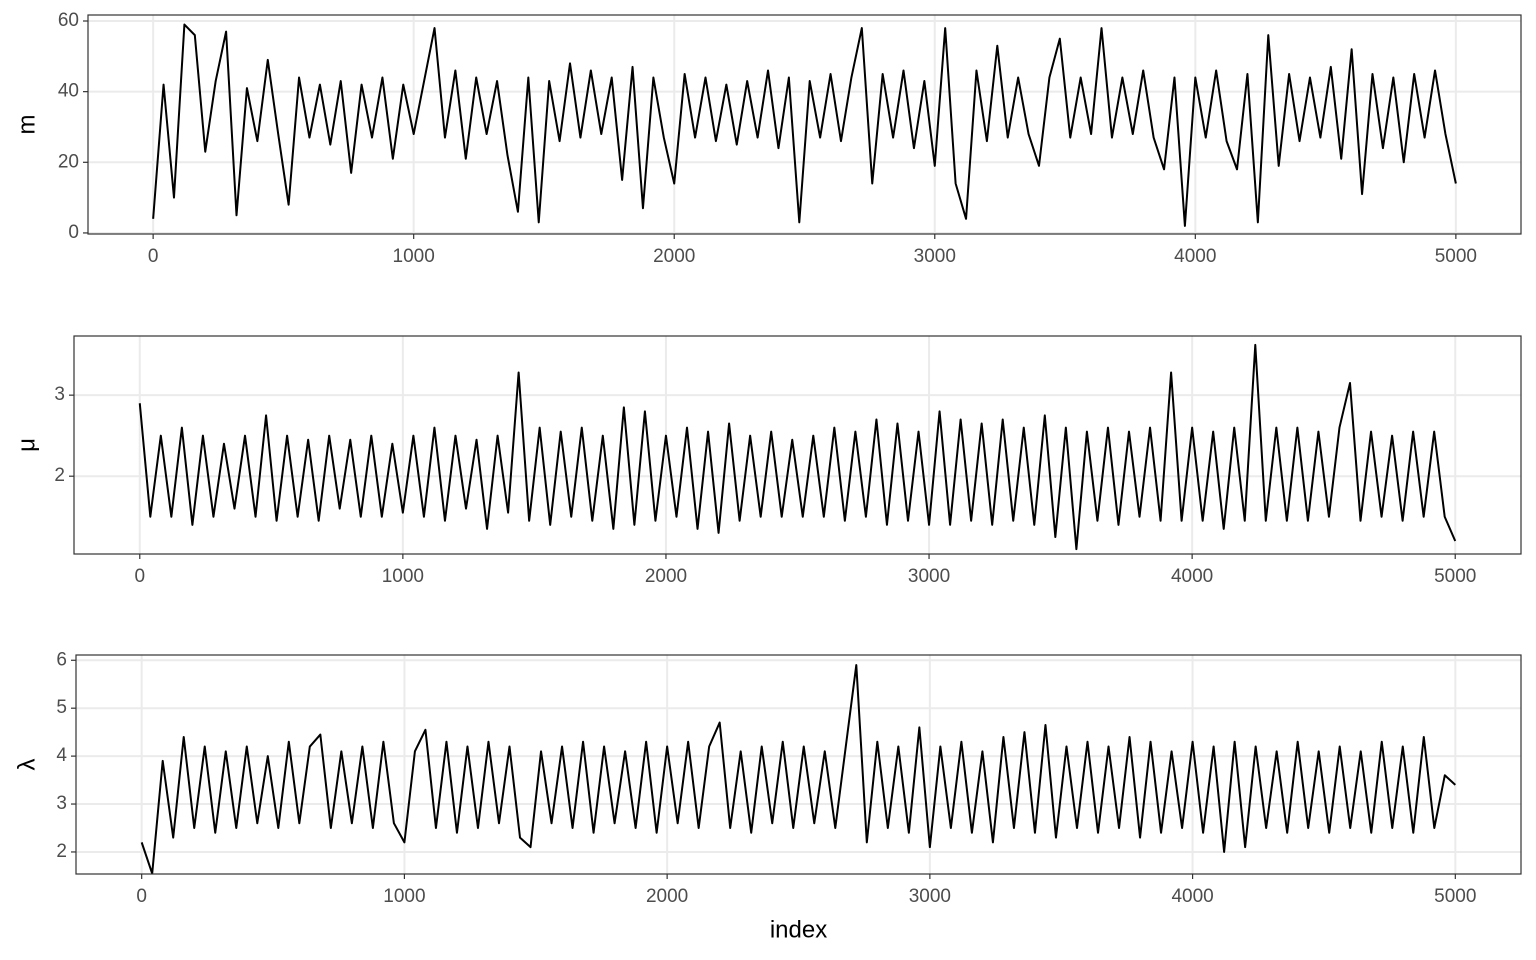  I want to click on y-tick-label: 40, so click(68, 91).